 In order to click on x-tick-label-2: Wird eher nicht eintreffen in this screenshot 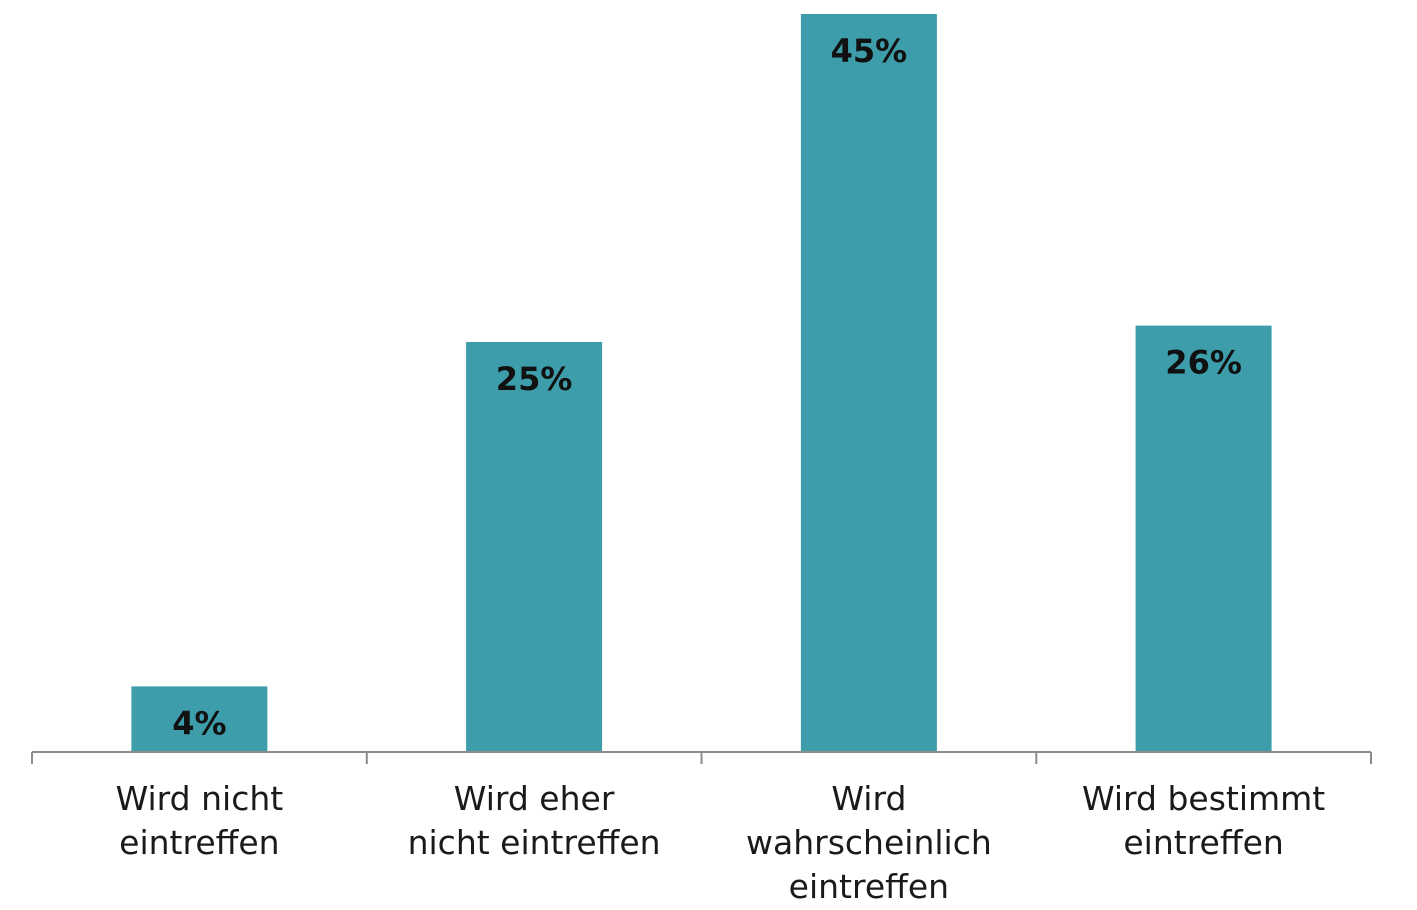, I will do `click(534, 820)`.